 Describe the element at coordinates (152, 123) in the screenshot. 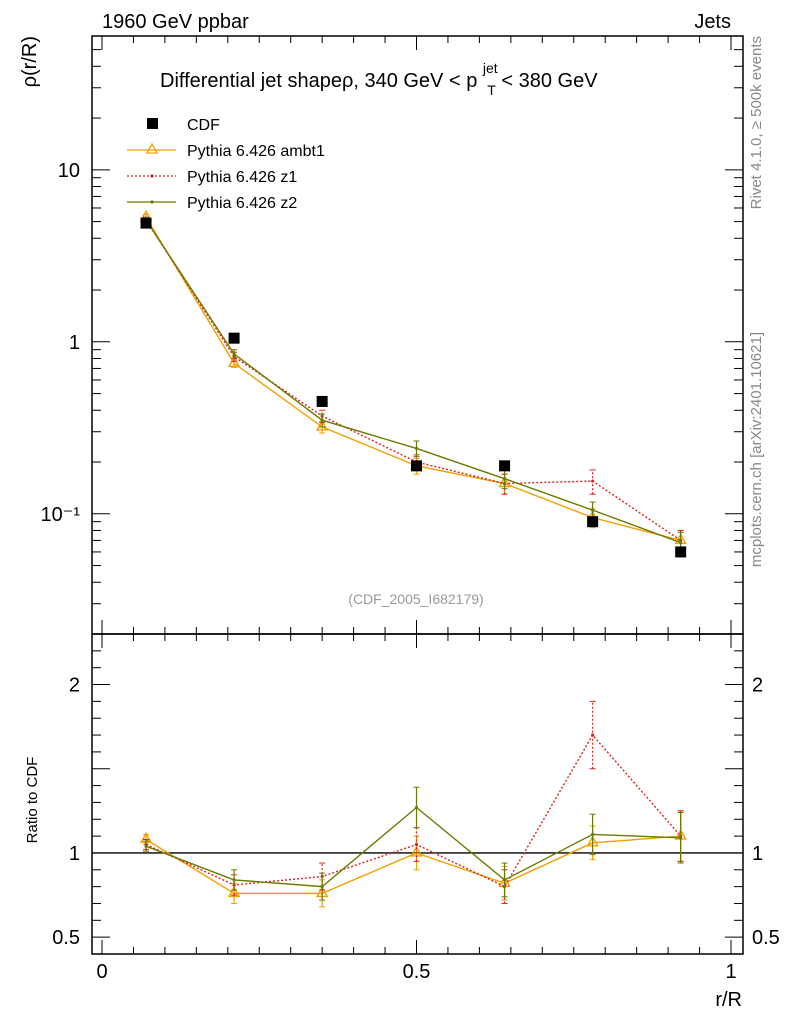

I see `legend-cdf-marker` at that location.